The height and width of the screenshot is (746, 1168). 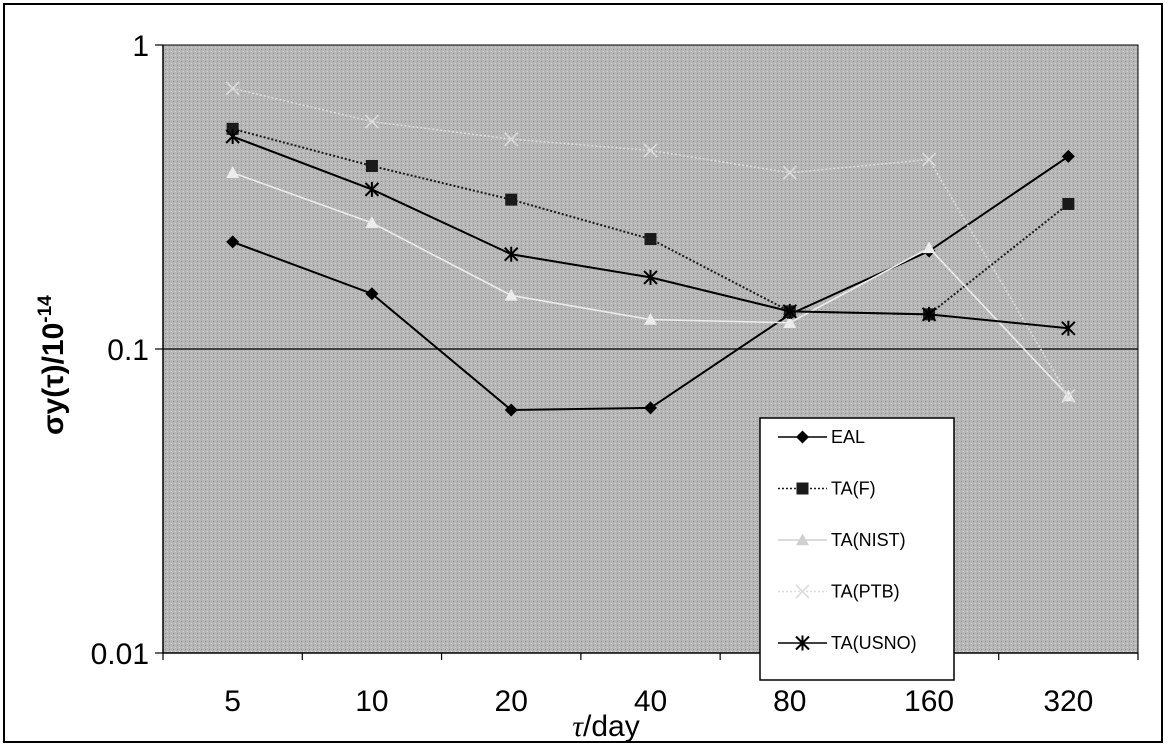 I want to click on legend: EAL TA(F) TA(NIST) TA(PTB) TA(USNO), so click(x=857, y=549).